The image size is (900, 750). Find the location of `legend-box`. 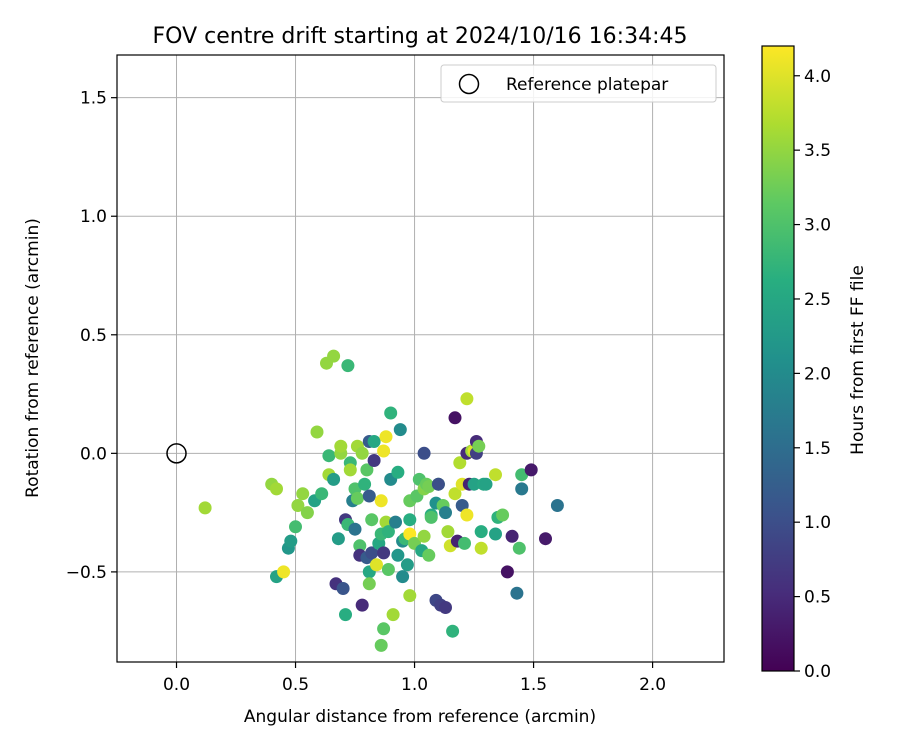

legend-box is located at coordinates (578, 83).